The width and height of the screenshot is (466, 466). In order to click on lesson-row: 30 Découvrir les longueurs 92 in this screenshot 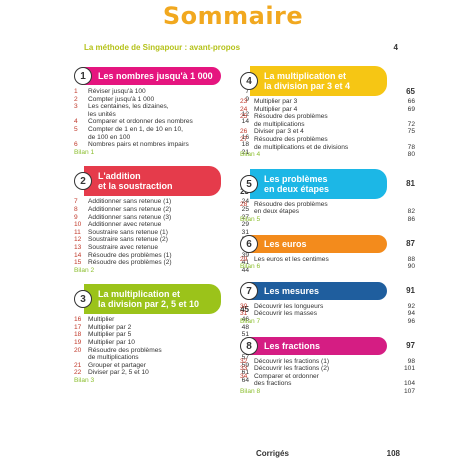, I will do `click(327, 307)`.